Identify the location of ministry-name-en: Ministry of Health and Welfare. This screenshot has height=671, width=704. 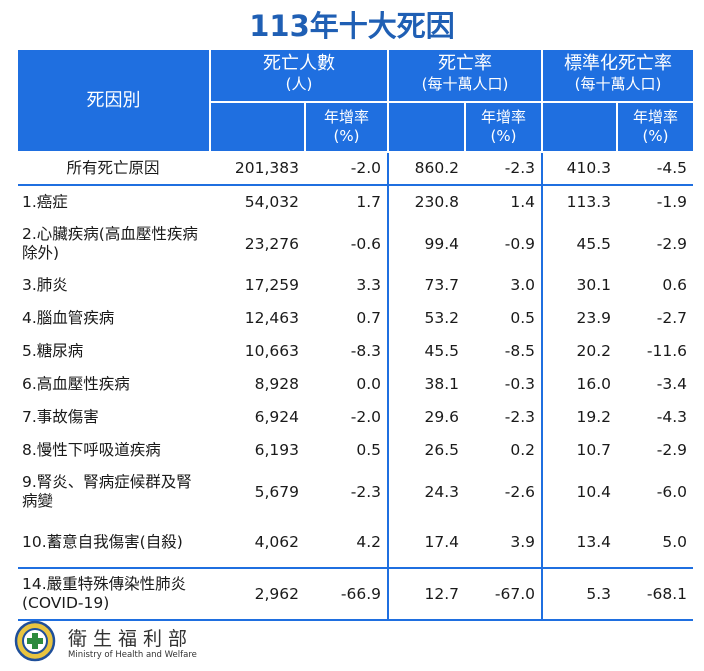
(132, 655).